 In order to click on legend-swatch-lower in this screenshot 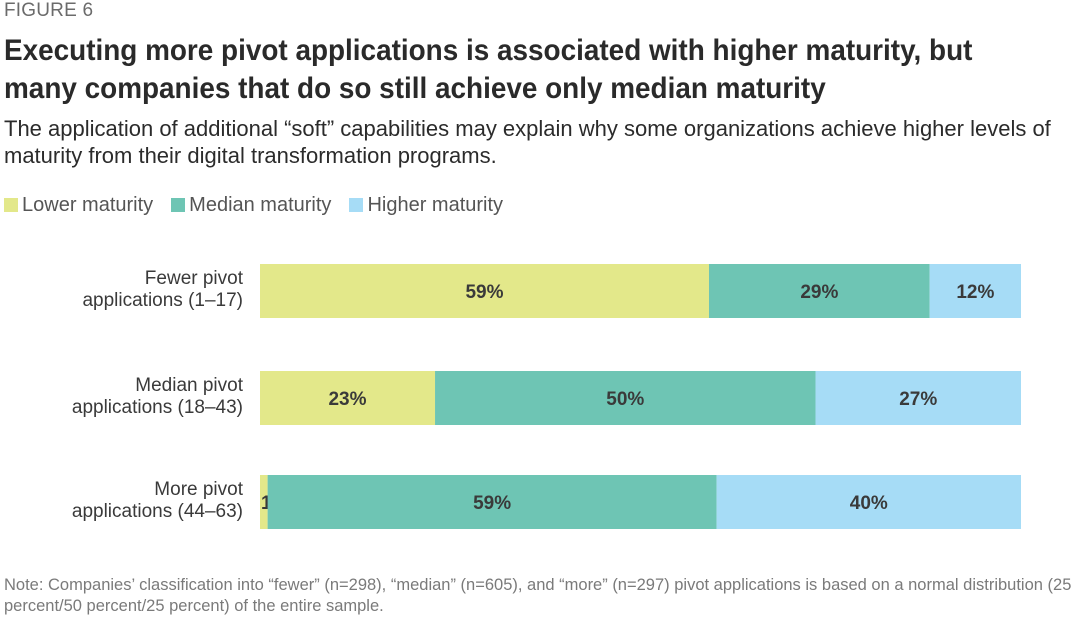, I will do `click(11, 205)`.